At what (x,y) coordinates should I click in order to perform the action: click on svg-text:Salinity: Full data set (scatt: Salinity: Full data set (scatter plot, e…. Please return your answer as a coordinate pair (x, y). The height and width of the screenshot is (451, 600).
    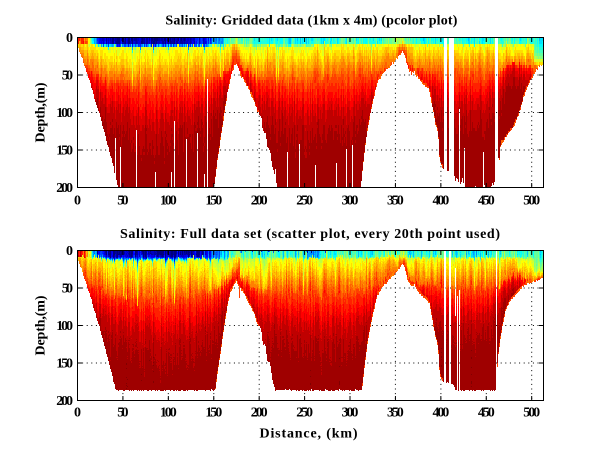
    Looking at the image, I should click on (310, 234).